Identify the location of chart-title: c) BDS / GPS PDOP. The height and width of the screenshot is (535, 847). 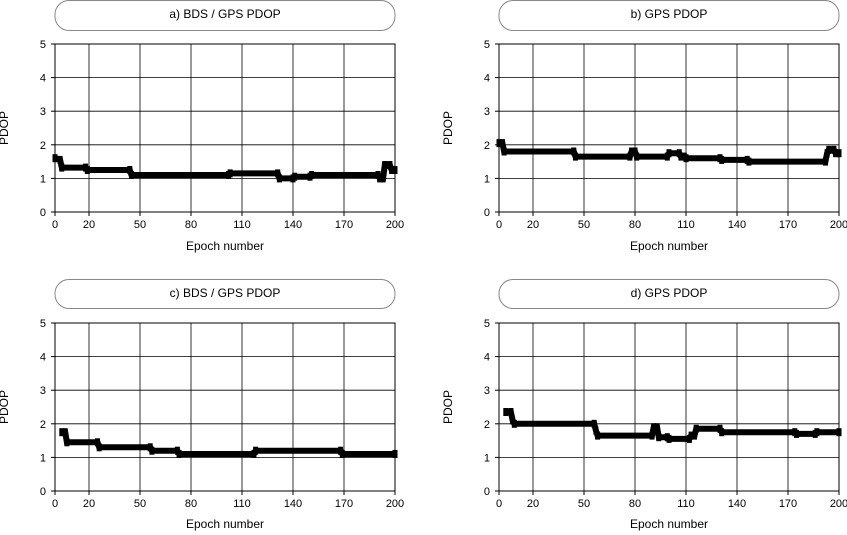
(225, 293).